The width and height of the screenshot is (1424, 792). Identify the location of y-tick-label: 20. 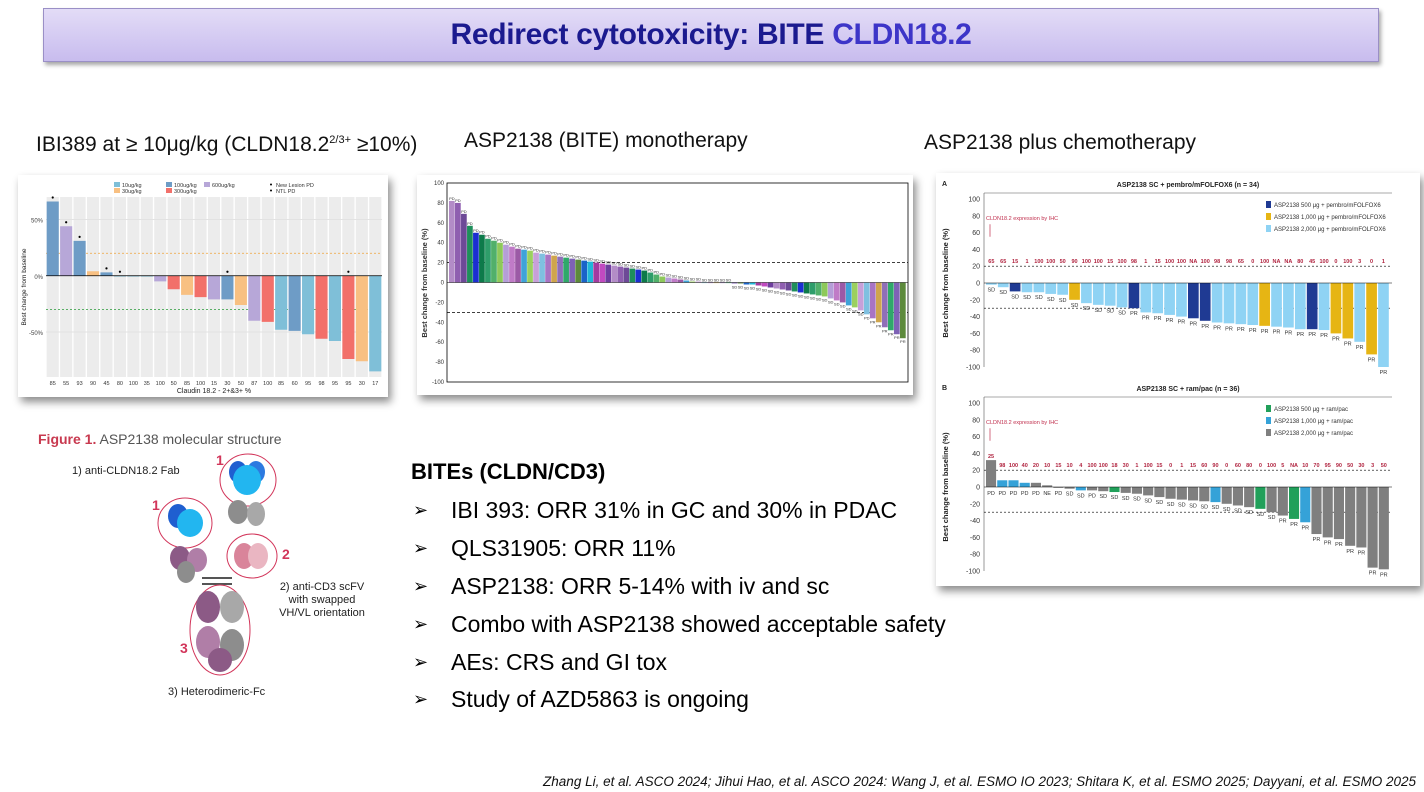
(976, 267).